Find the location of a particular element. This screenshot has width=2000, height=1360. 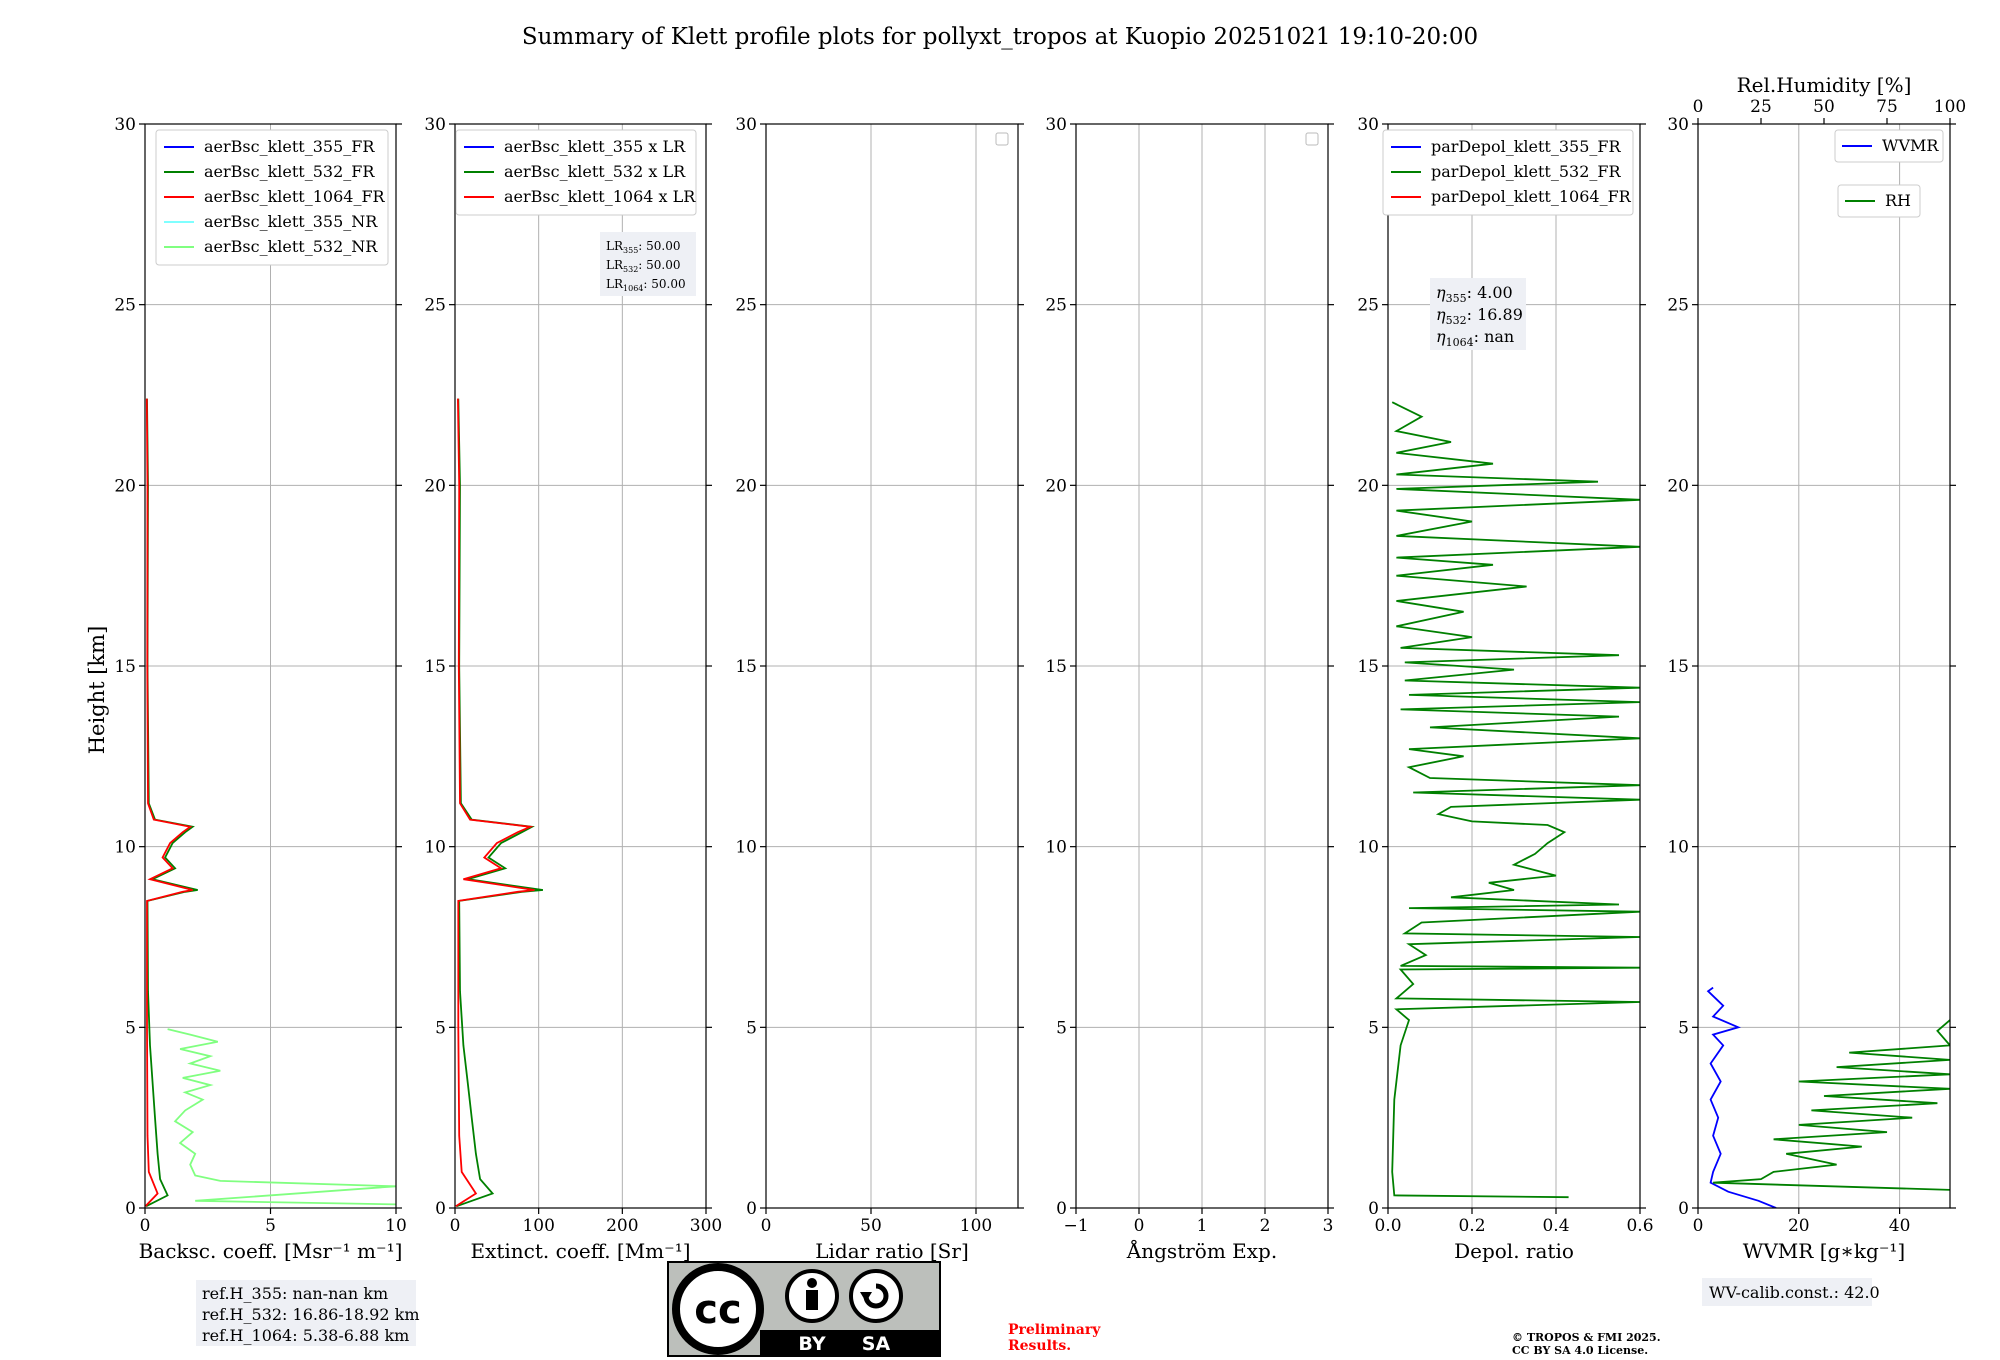

legend-entry: aerBsc_klett_1064 x LR is located at coordinates (600, 196).